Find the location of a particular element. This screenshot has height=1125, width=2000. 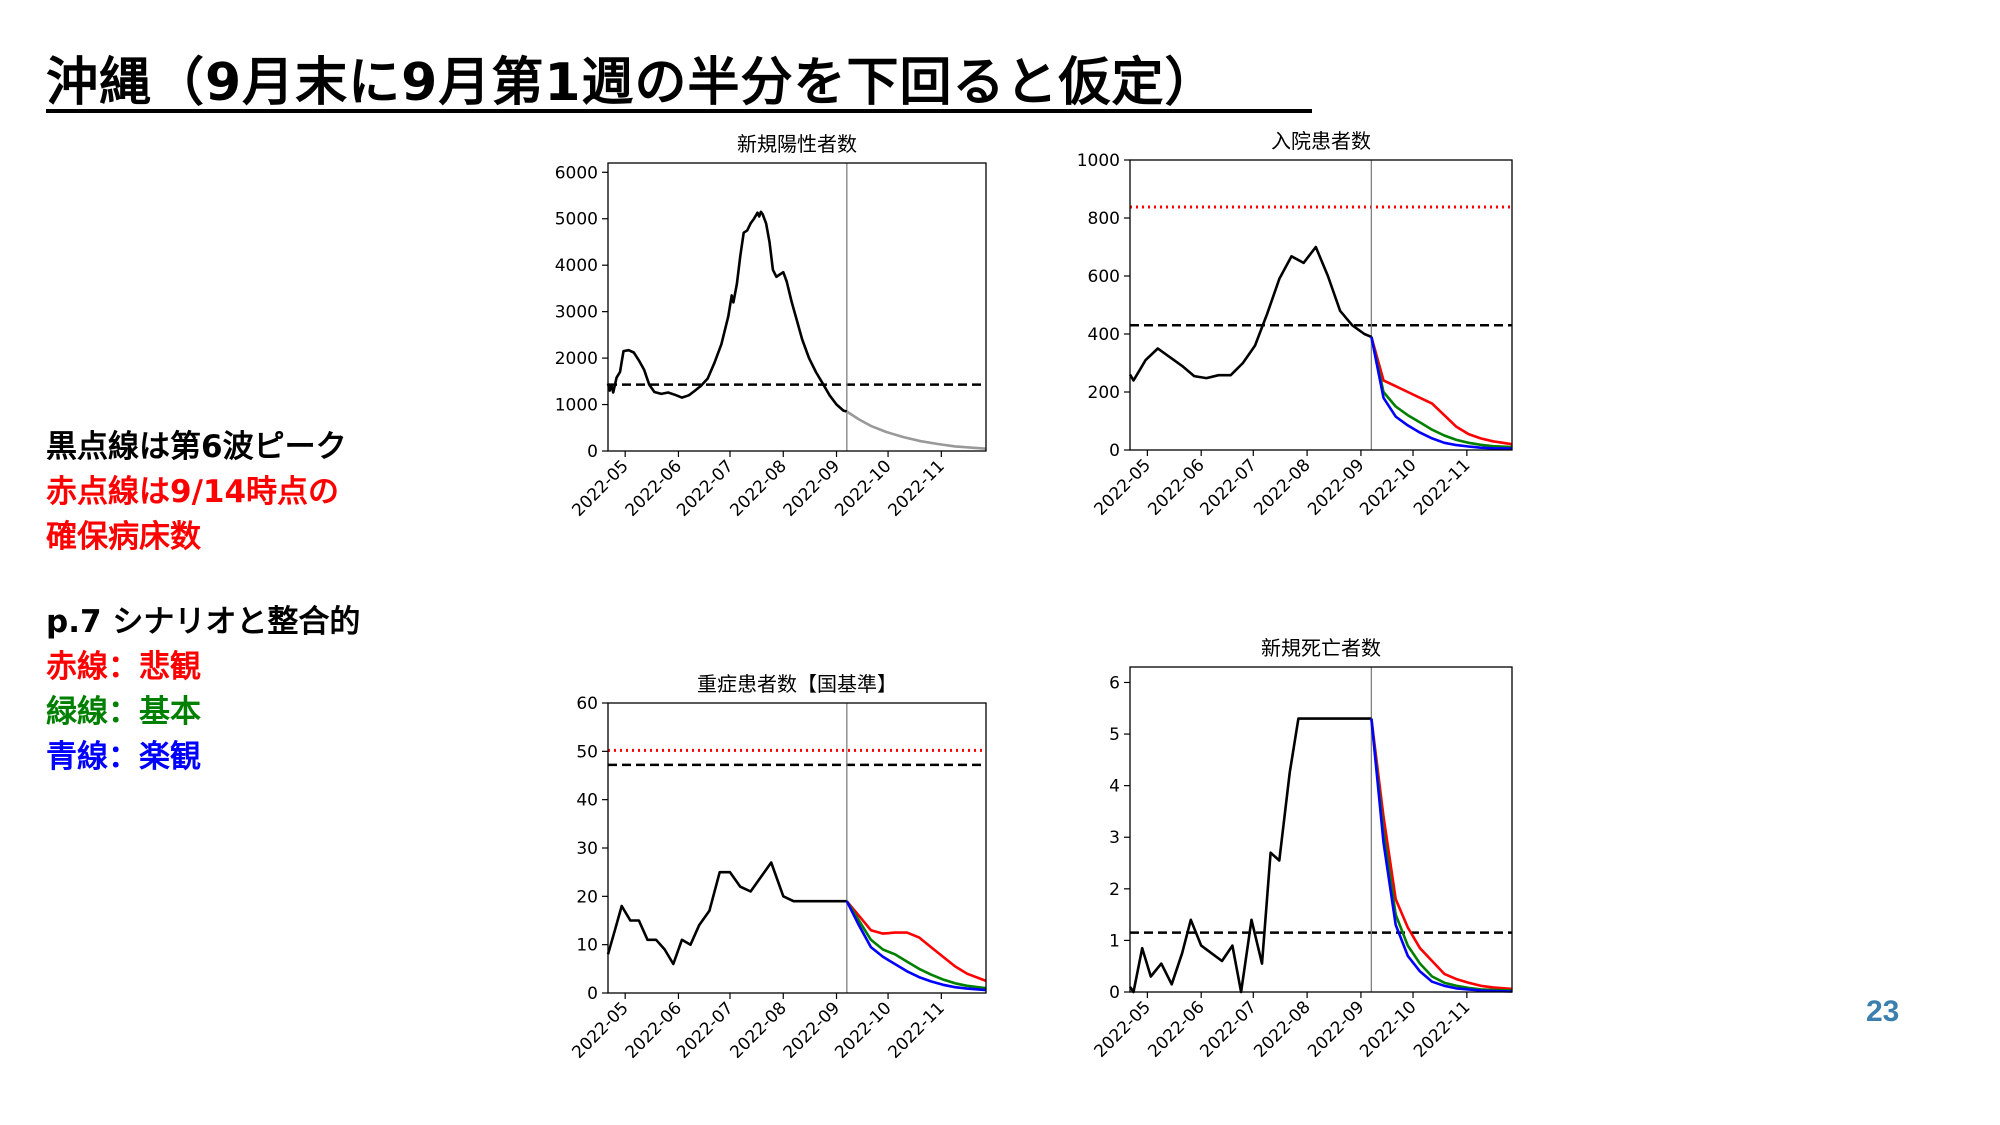

y-tick-label: 20 is located at coordinates (587, 897).